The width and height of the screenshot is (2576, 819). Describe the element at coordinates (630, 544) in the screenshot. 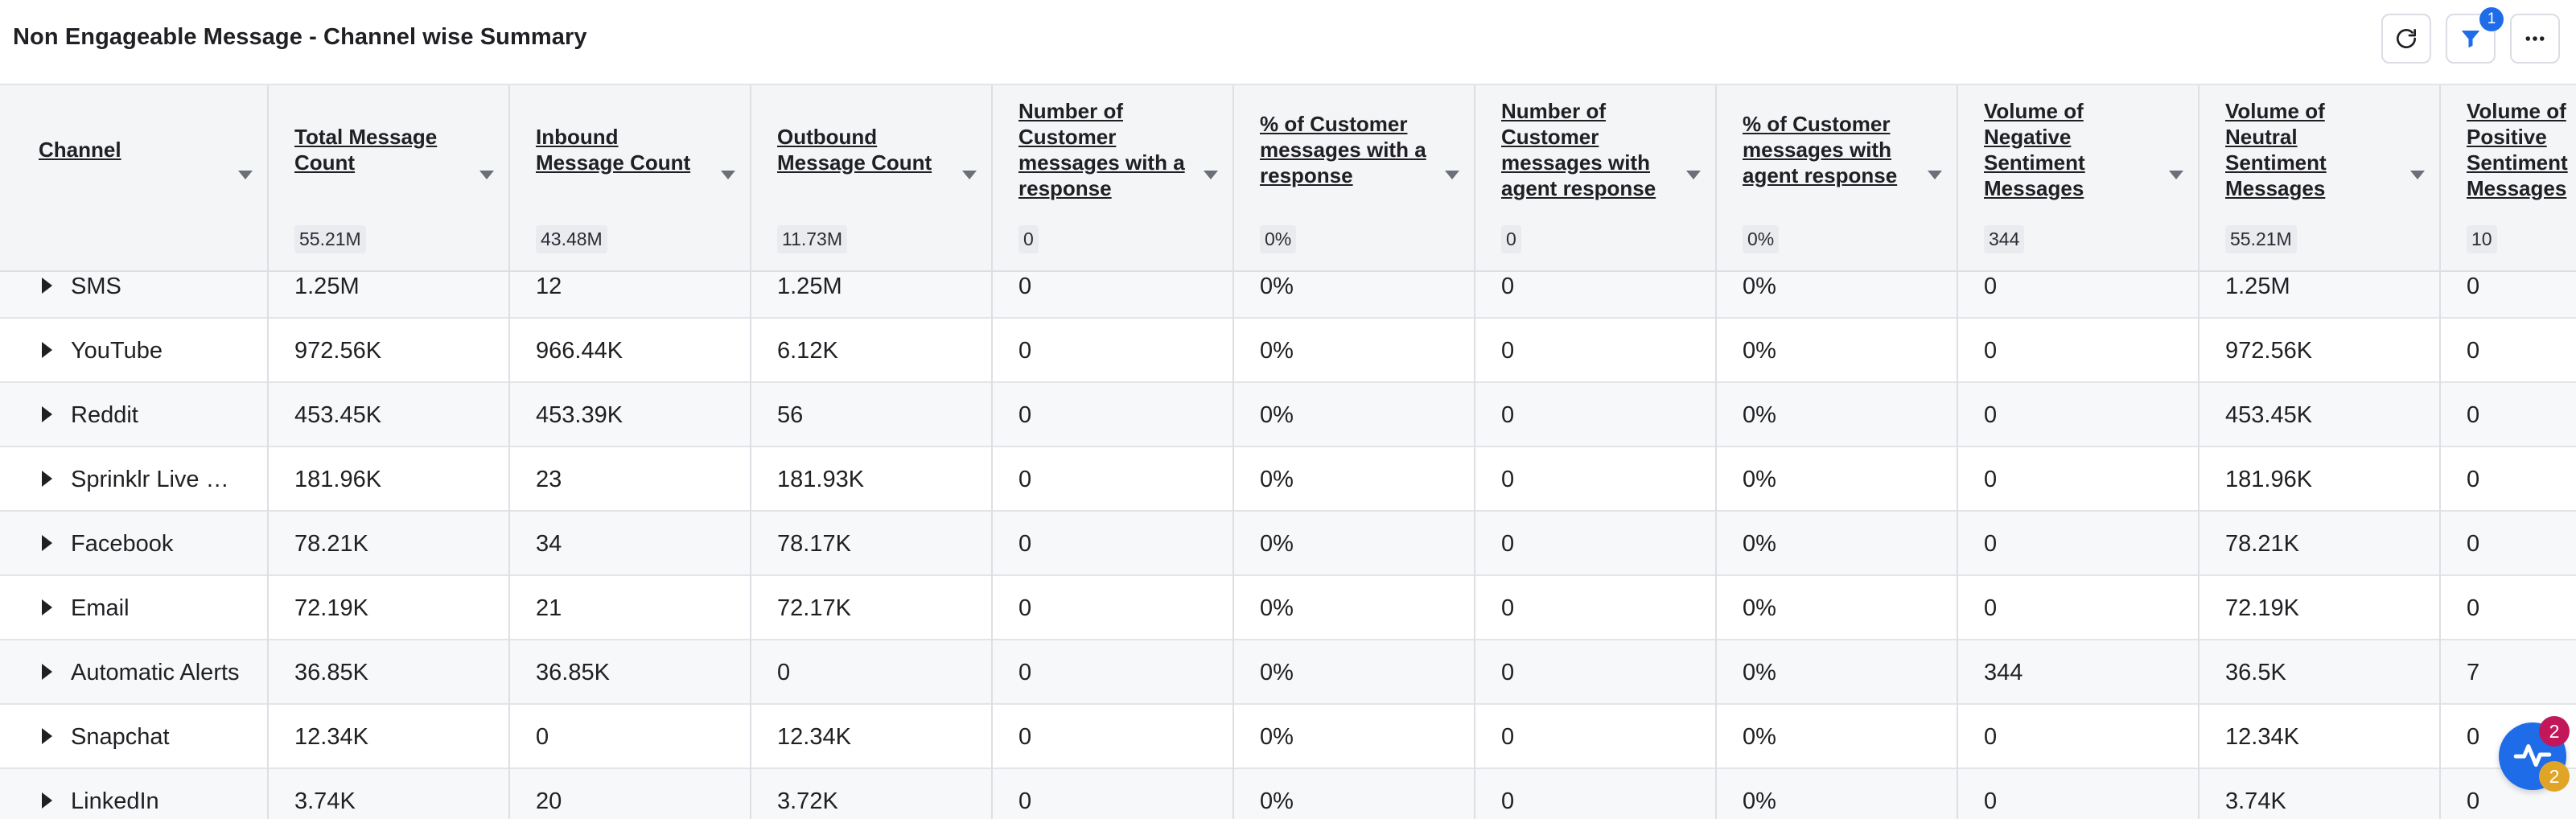

I see `table-cell: 34` at that location.